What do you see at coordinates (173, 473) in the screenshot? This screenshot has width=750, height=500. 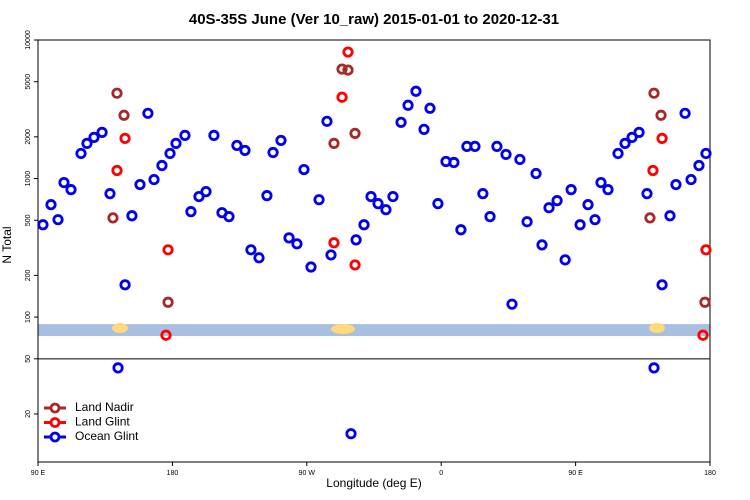 I see `x-tick-label: 180` at bounding box center [173, 473].